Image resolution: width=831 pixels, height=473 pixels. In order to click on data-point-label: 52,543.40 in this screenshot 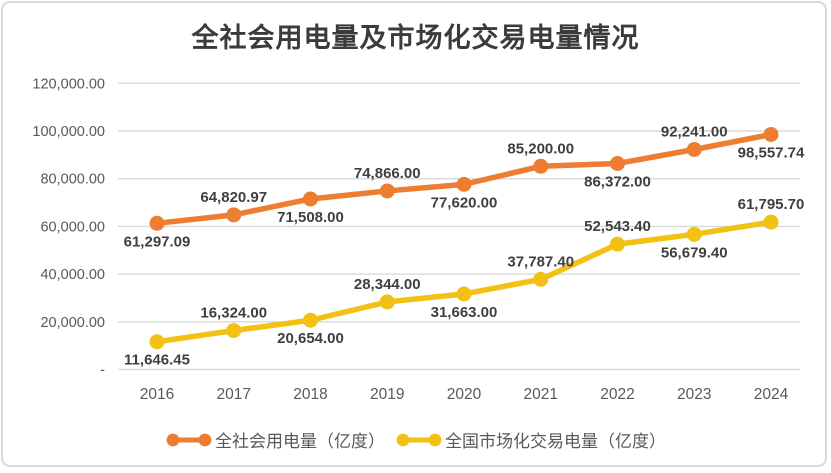, I will do `click(617, 226)`.